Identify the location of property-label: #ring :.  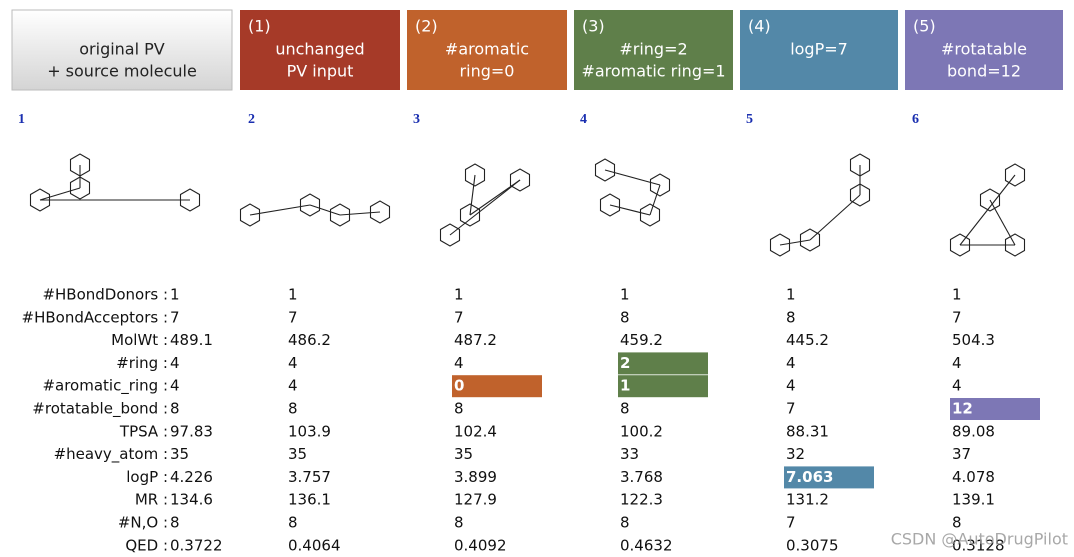
(142, 363).